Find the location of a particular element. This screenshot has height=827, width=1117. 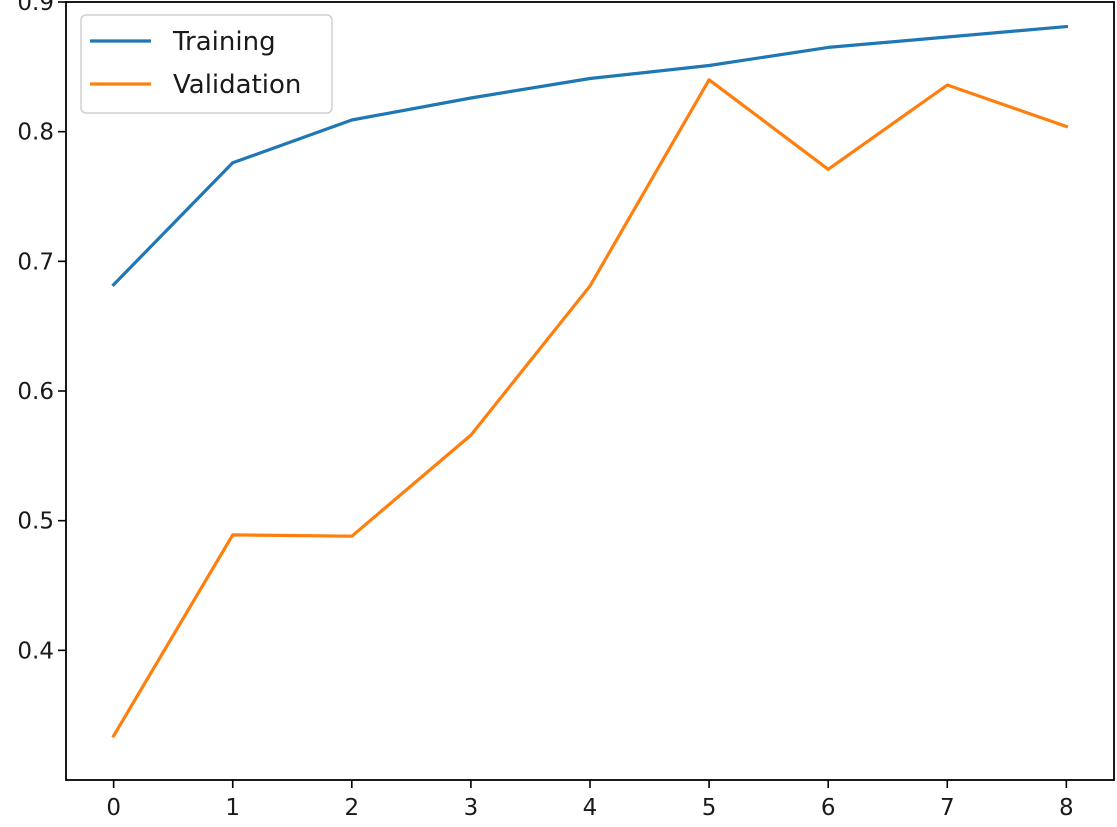

x-tick-label: 7 is located at coordinates (947, 808).